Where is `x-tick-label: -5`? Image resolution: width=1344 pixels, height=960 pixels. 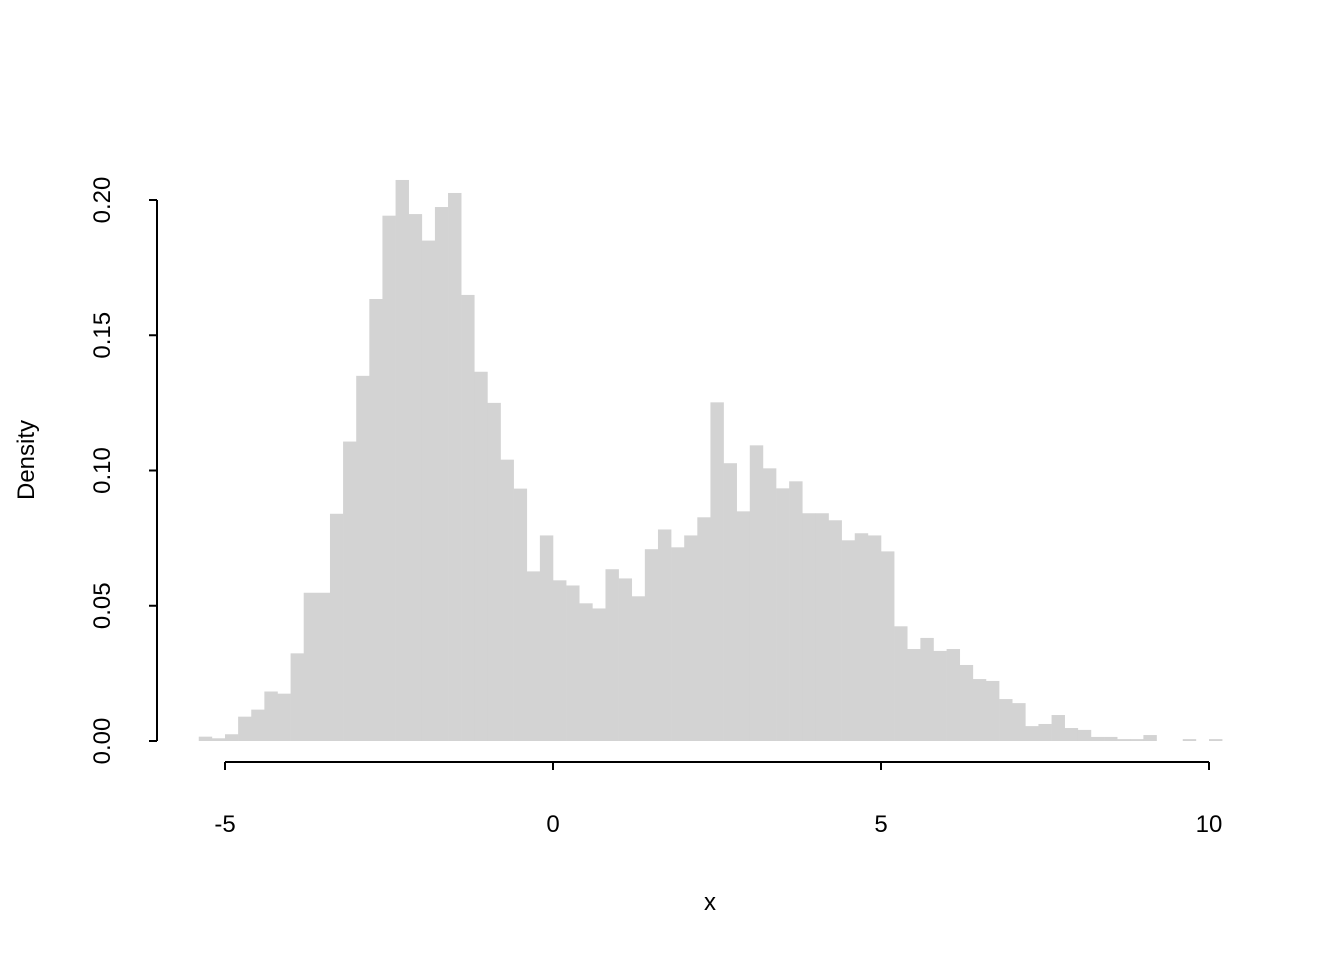 x-tick-label: -5 is located at coordinates (224, 824).